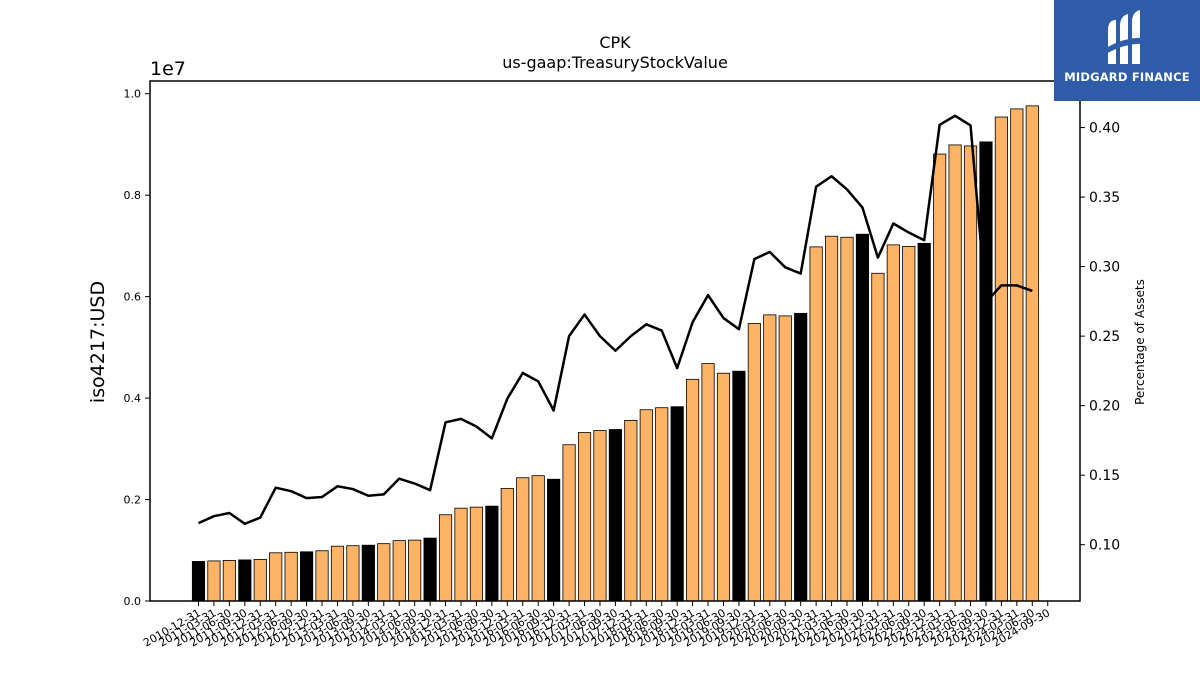  Describe the element at coordinates (1104, 129) in the screenshot. I see `y2-tick-label: 0.40` at that location.